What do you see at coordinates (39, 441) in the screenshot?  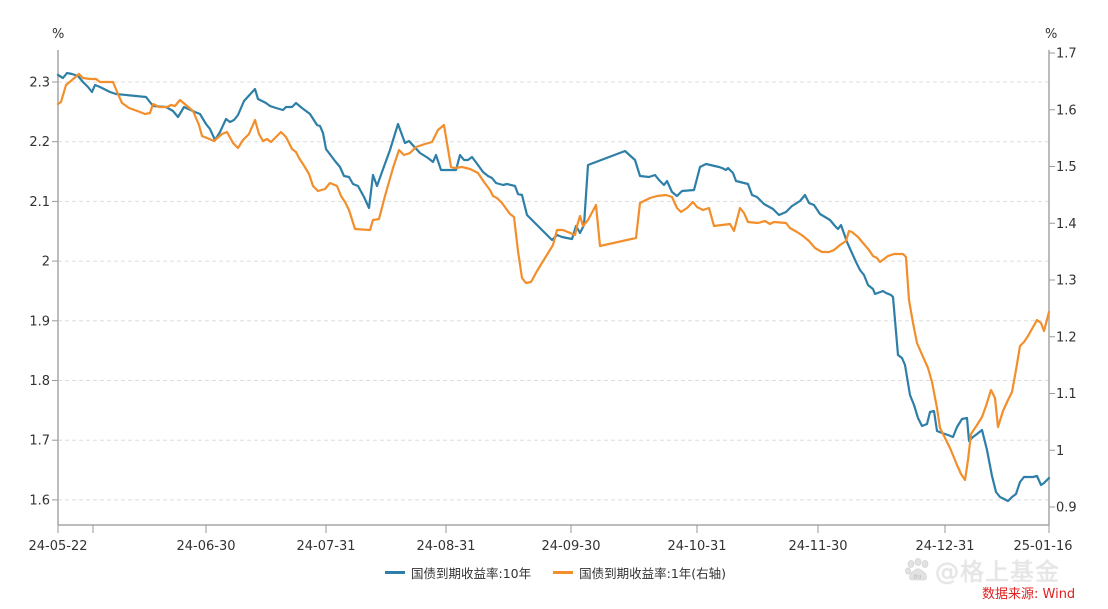 I see `left-axis-tick-label: 1.7` at bounding box center [39, 441].